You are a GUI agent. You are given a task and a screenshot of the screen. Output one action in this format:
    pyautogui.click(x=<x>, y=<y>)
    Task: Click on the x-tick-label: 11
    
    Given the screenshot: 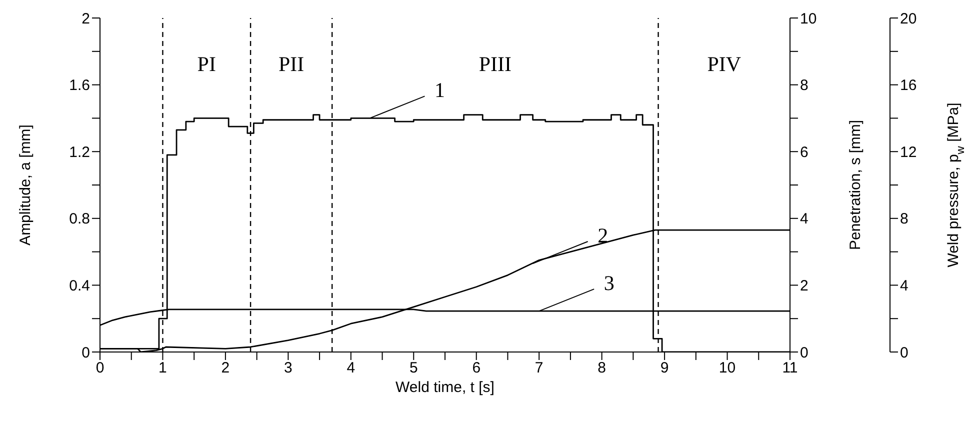 What is the action you would take?
    pyautogui.click(x=790, y=368)
    